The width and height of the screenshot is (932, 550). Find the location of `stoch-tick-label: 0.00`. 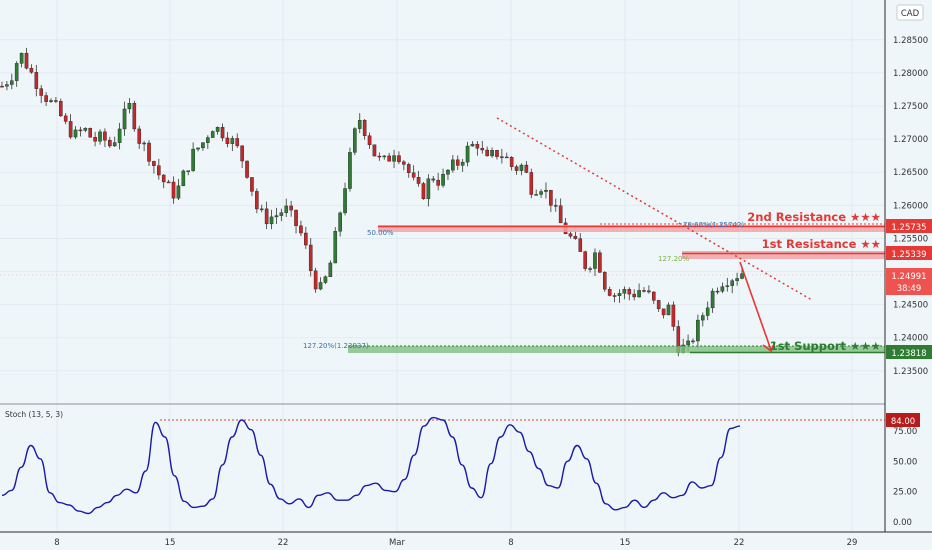

stoch-tick-label: 0.00 is located at coordinates (902, 523).